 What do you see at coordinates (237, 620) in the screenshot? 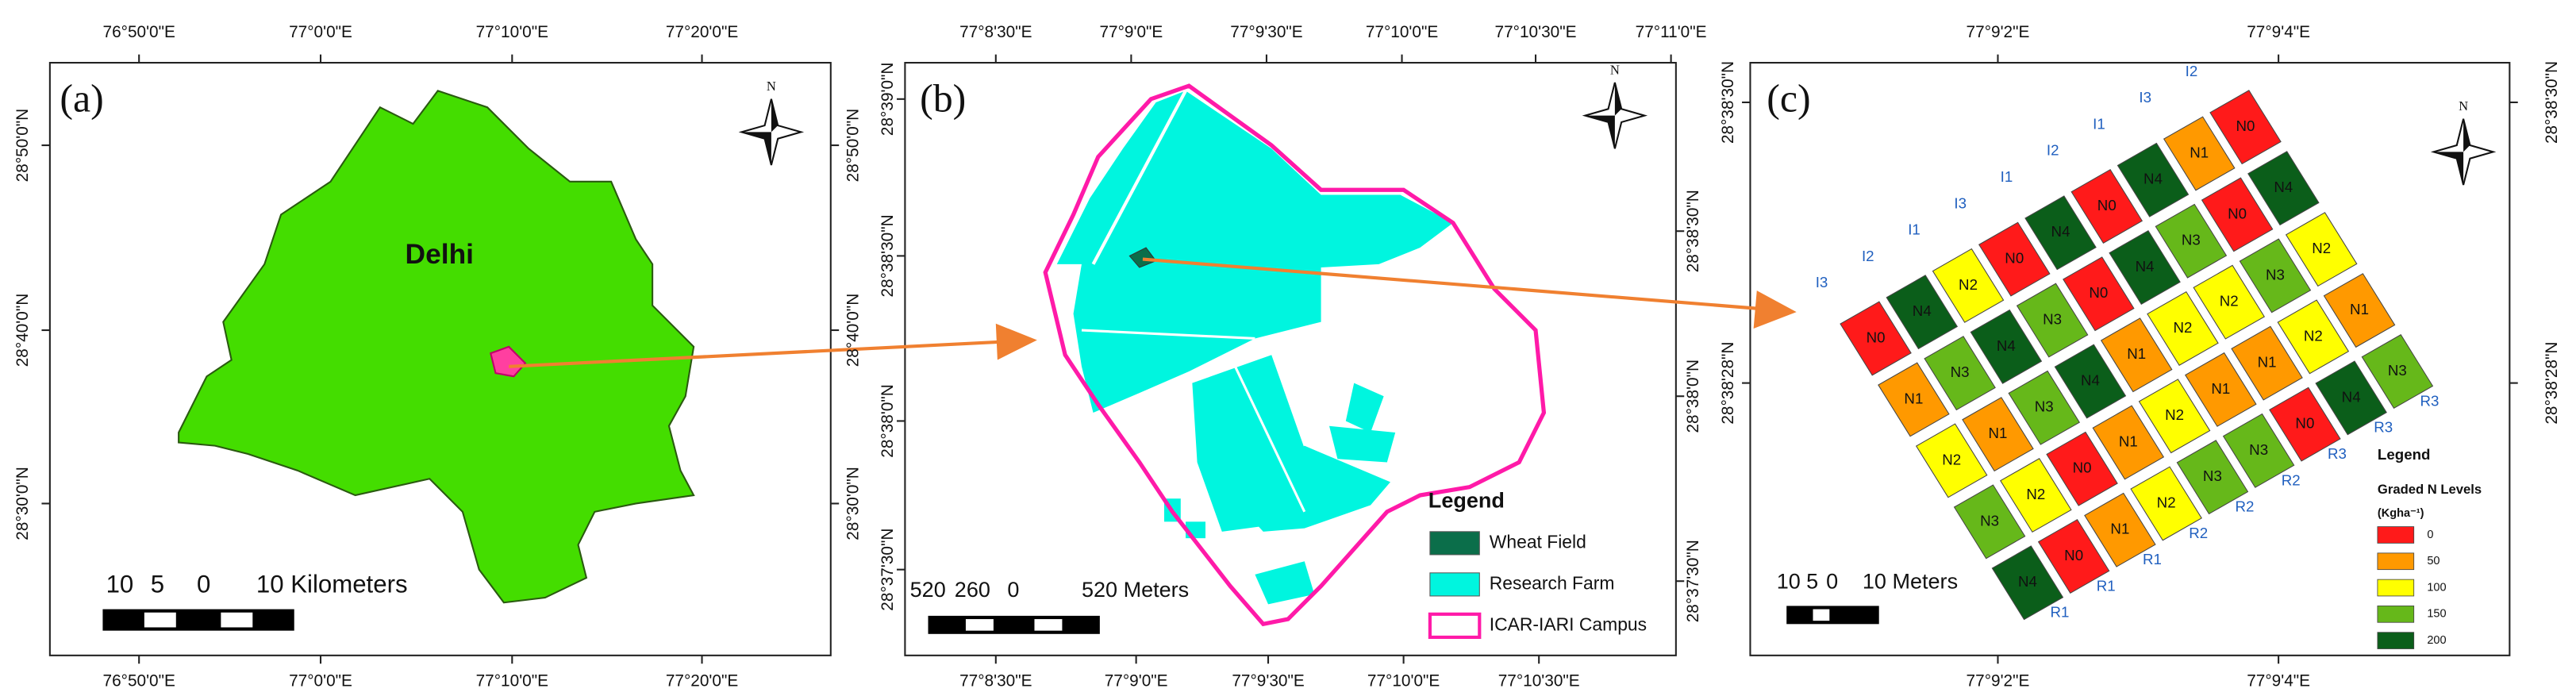
I see `scale-bar-segment` at bounding box center [237, 620].